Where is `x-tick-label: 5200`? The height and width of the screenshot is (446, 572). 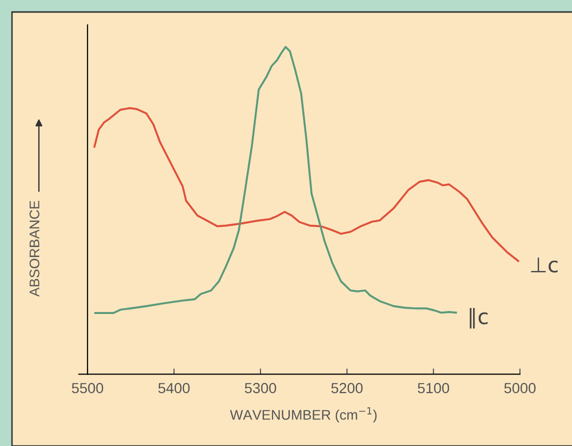
x-tick-label: 5200 is located at coordinates (347, 388).